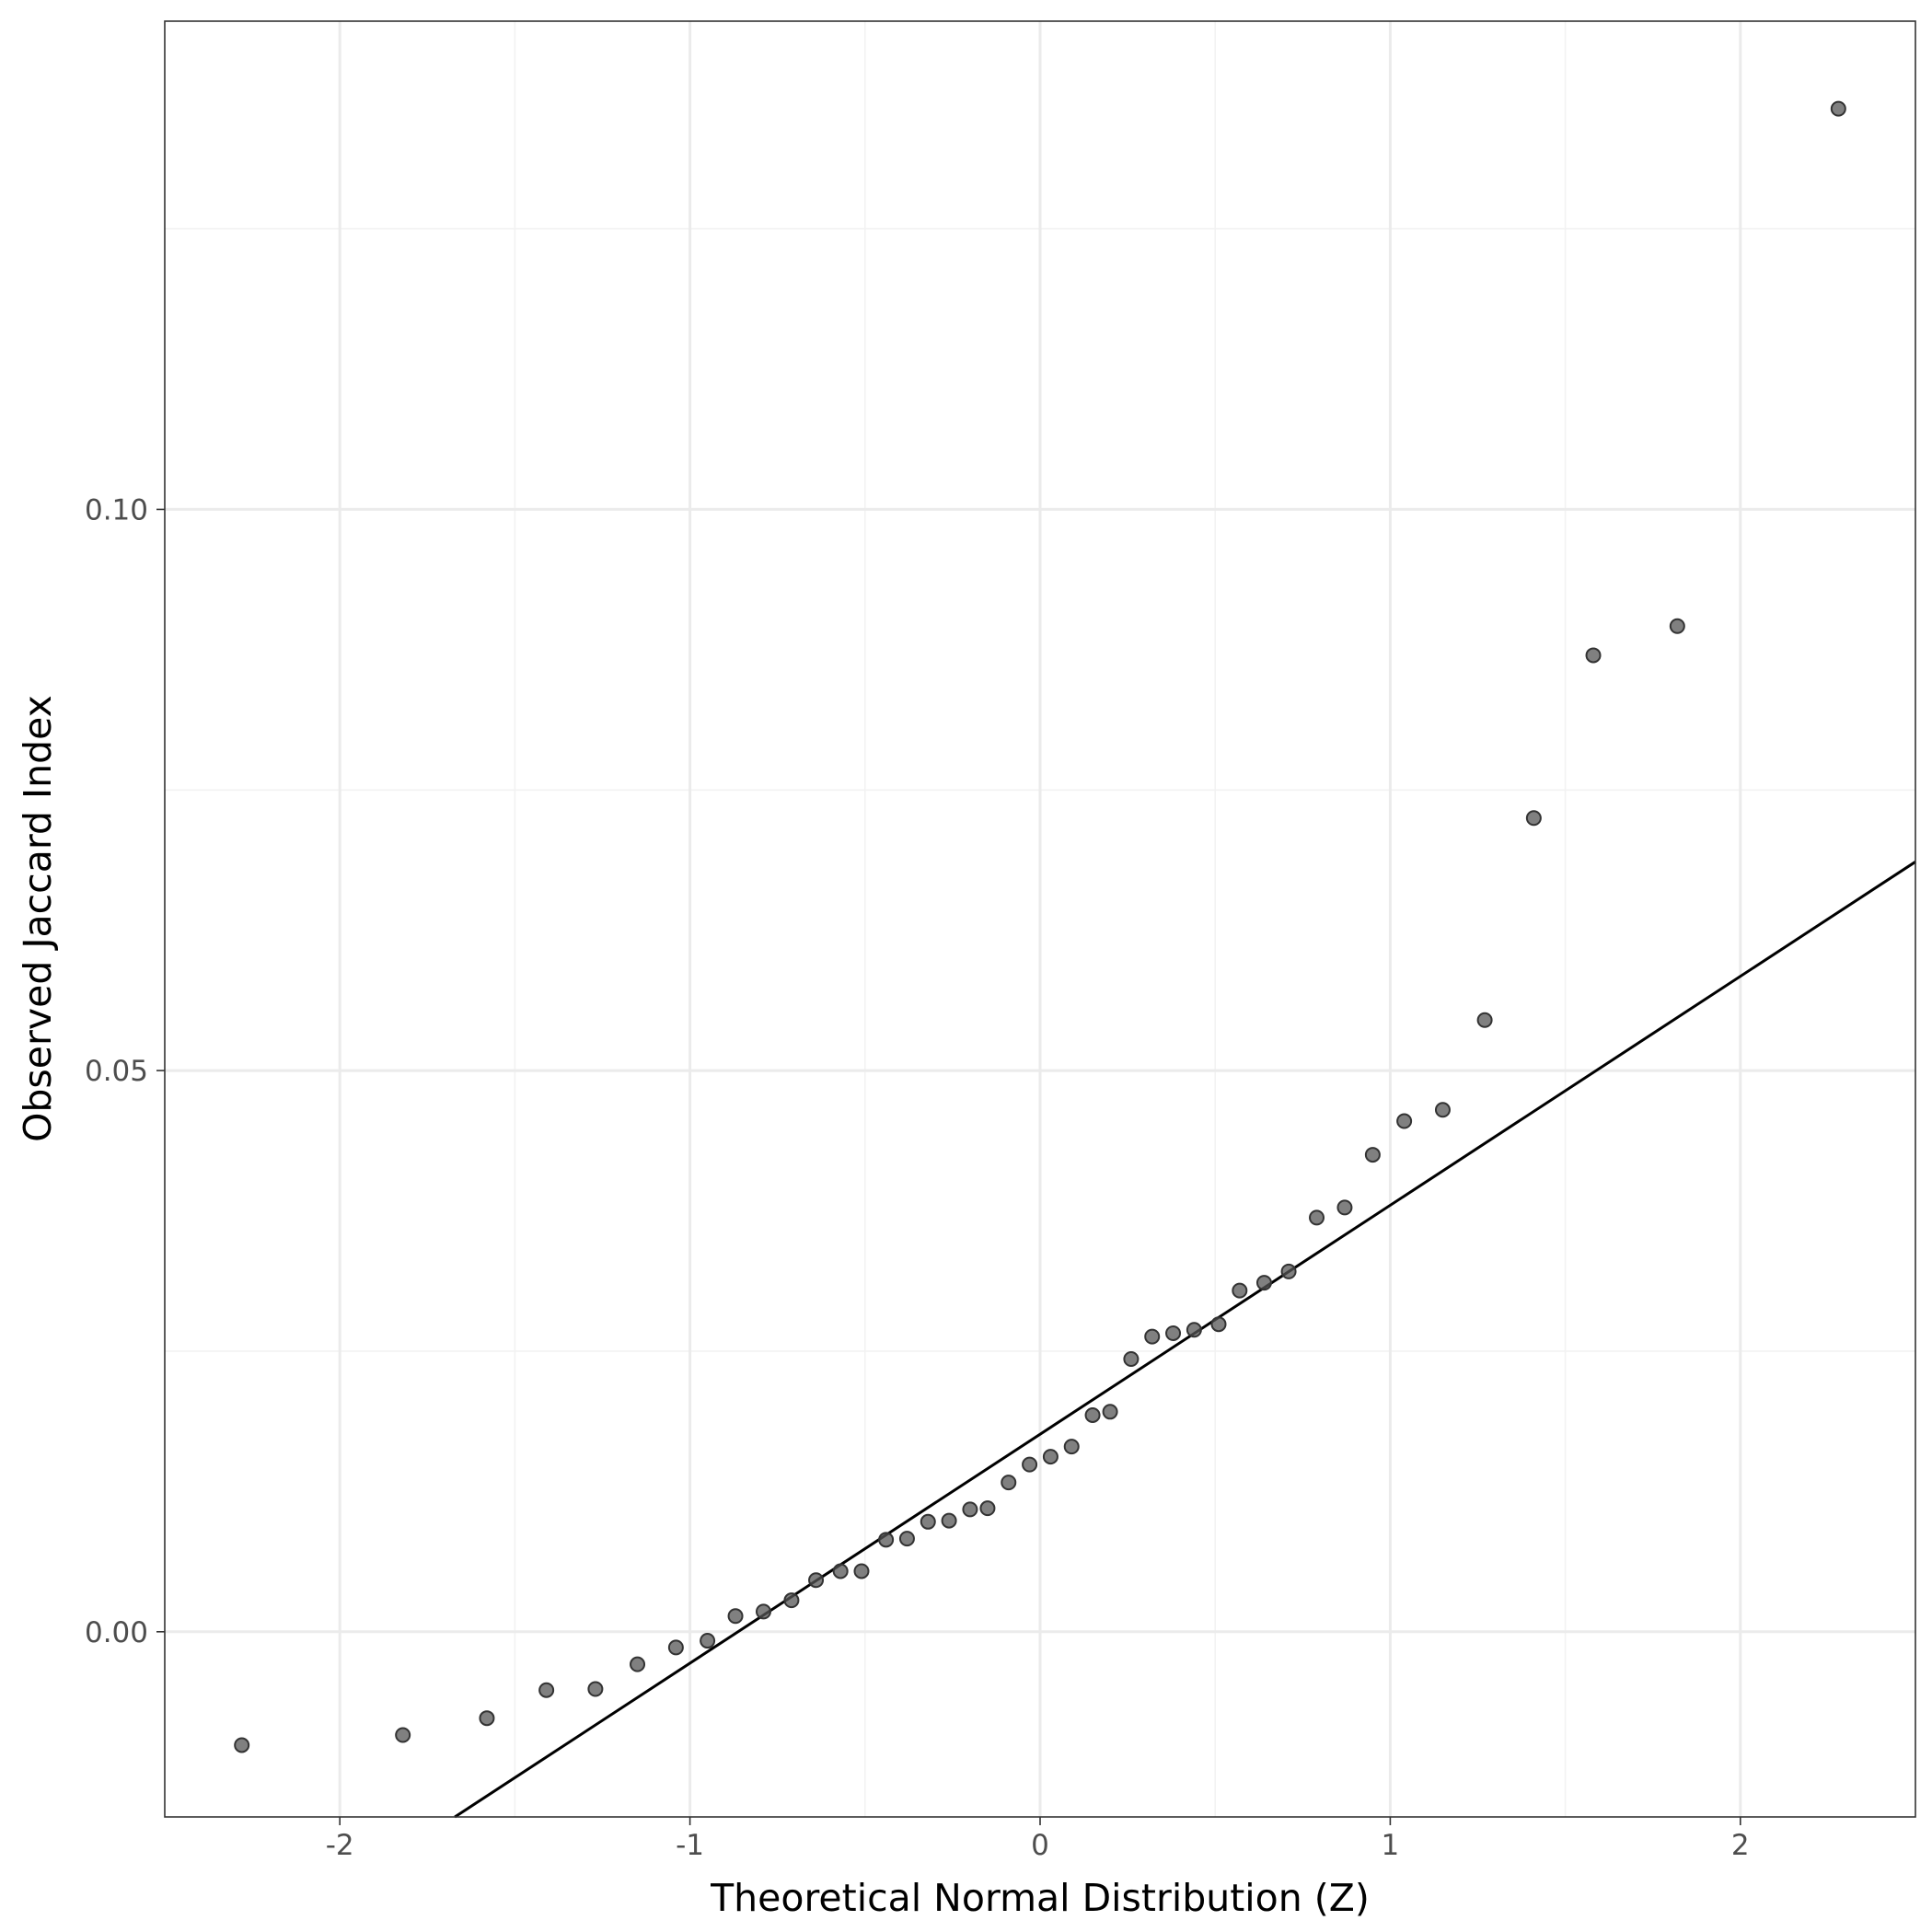  I want to click on y-axis: 0.00 0.05 0.10, so click(125, 1071).